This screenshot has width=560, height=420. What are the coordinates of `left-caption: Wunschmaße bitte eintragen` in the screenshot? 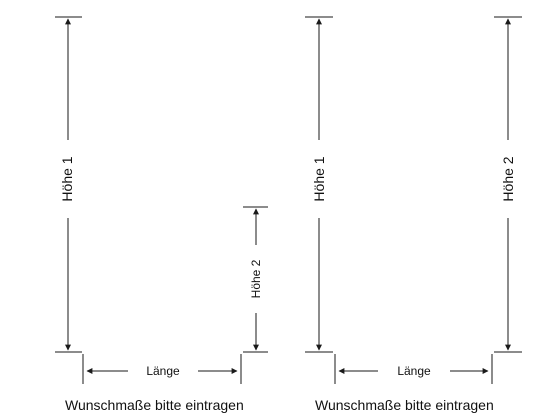 It's located at (154, 405).